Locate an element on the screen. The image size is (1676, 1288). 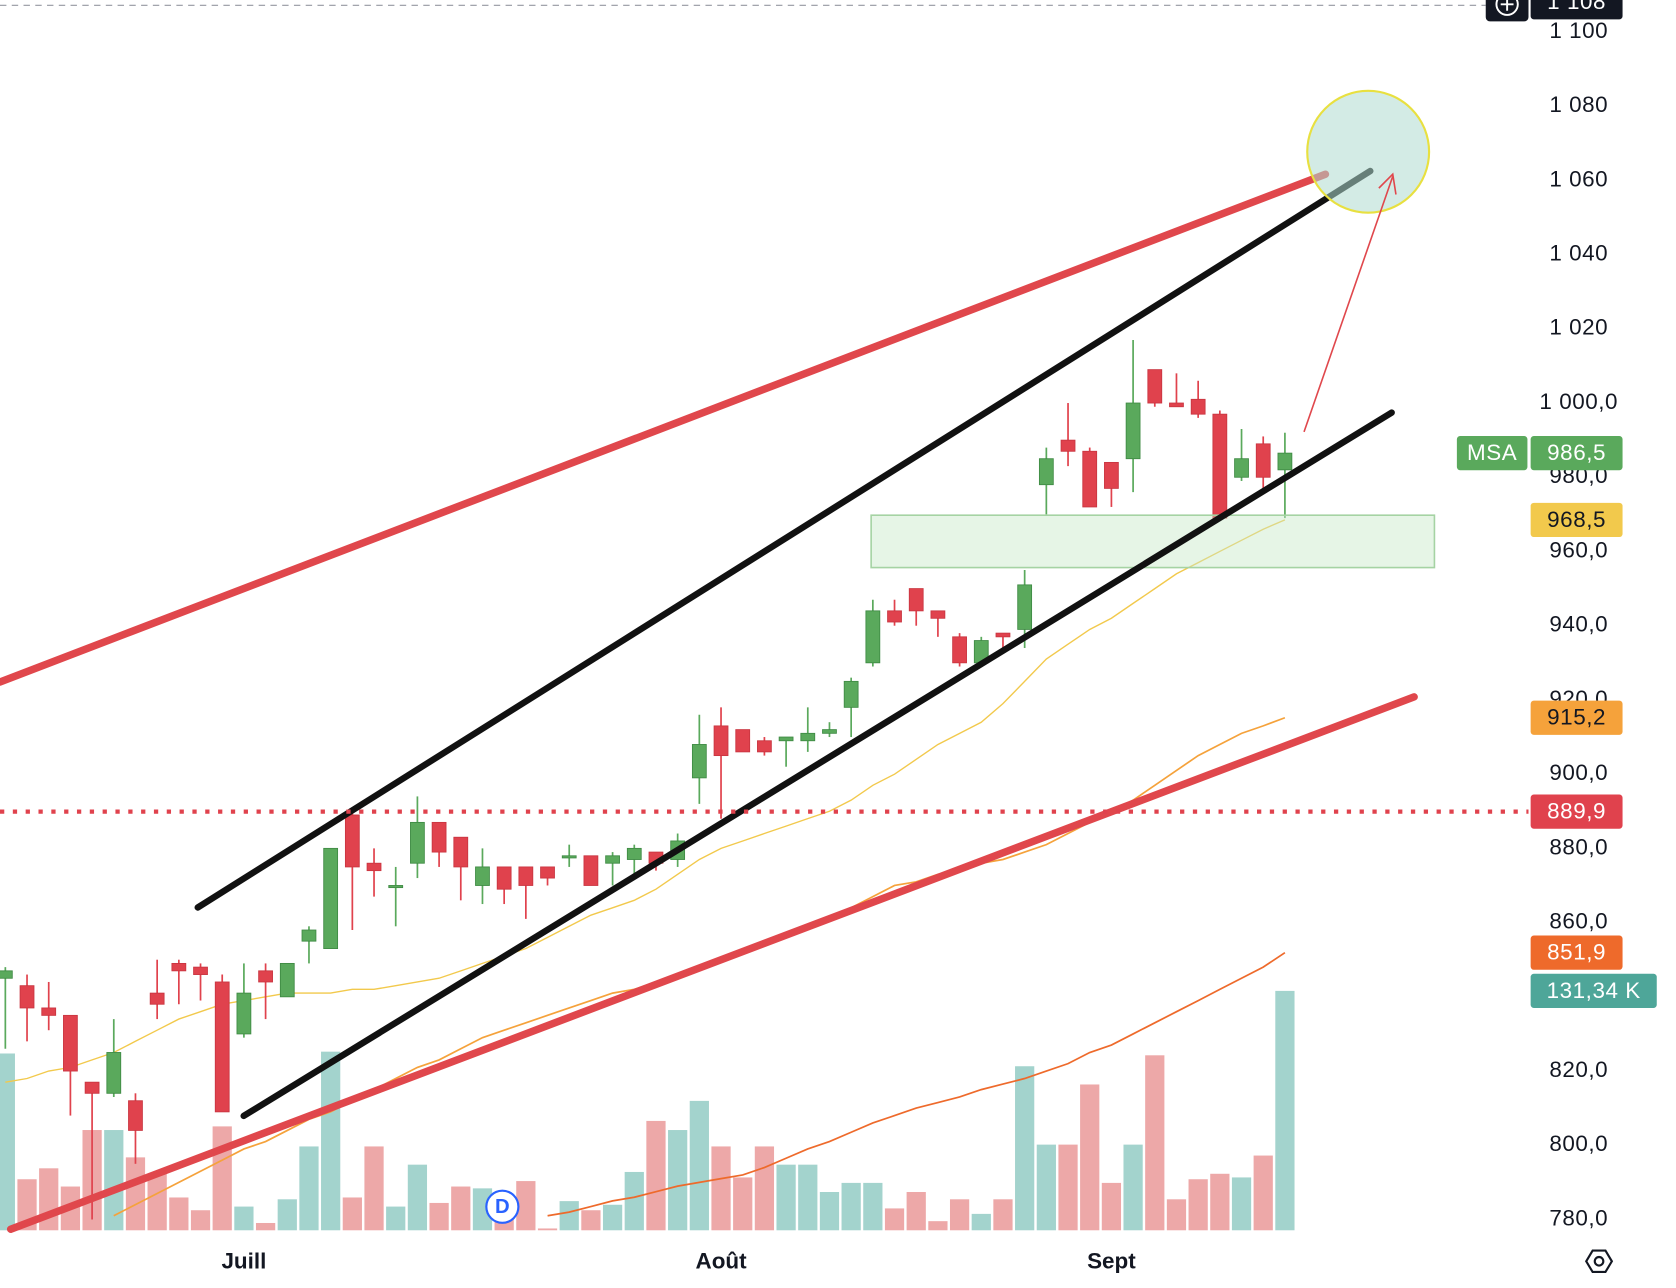
settings-icon is located at coordinates (1599, 1261).